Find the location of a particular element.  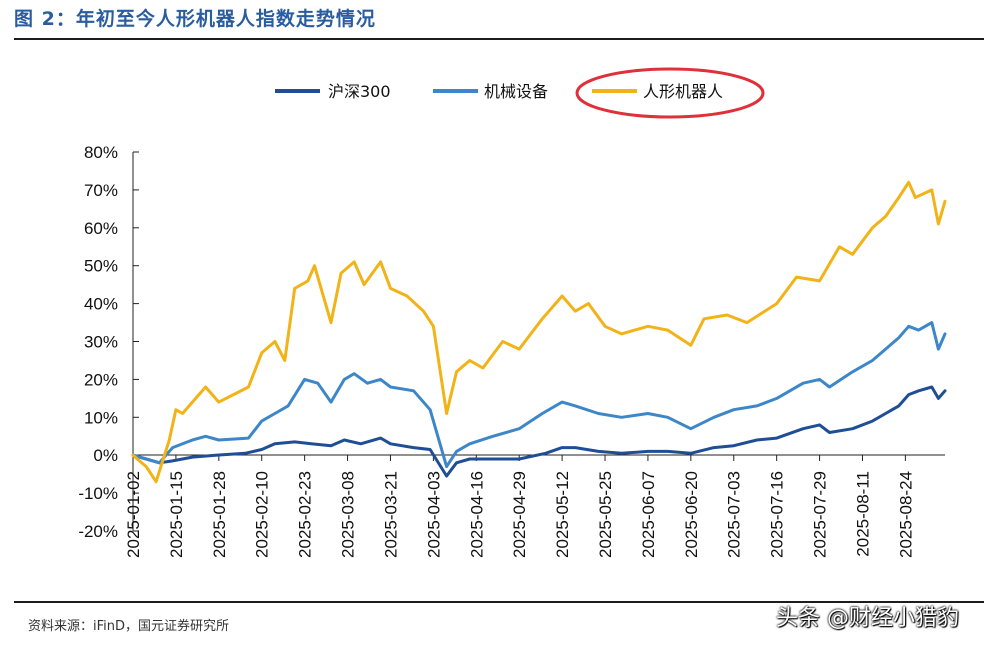

x-tick-label: 2025-06-07 is located at coordinates (648, 514).